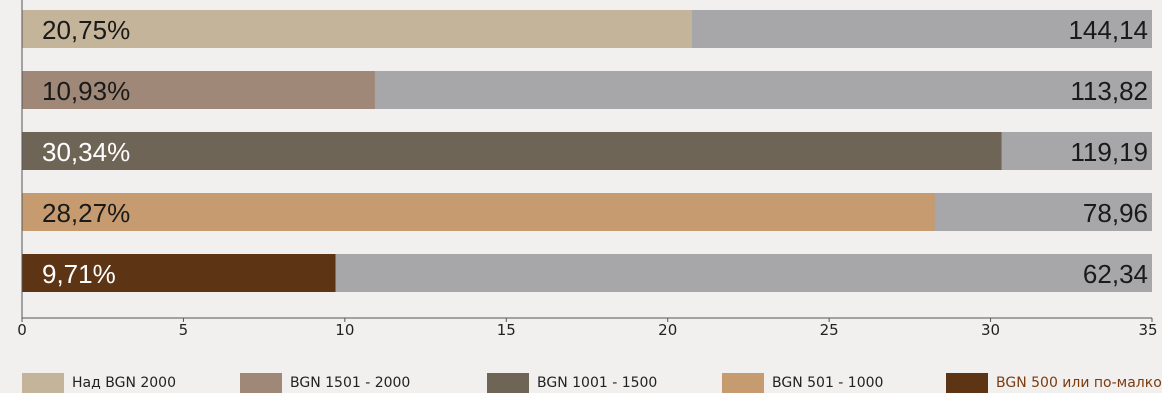  What do you see at coordinates (1115, 274) in the screenshot?
I see `bar-value-label: 62,34` at bounding box center [1115, 274].